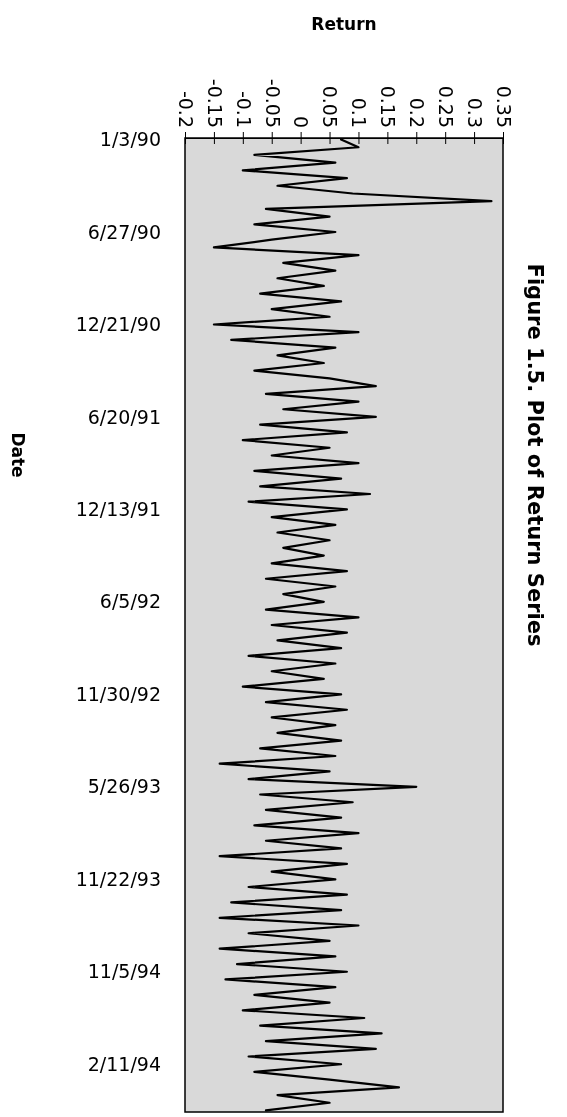 This screenshot has height=1117, width=567. Describe the element at coordinates (417, 112) in the screenshot. I see `x-tick-label: 0.2` at that location.